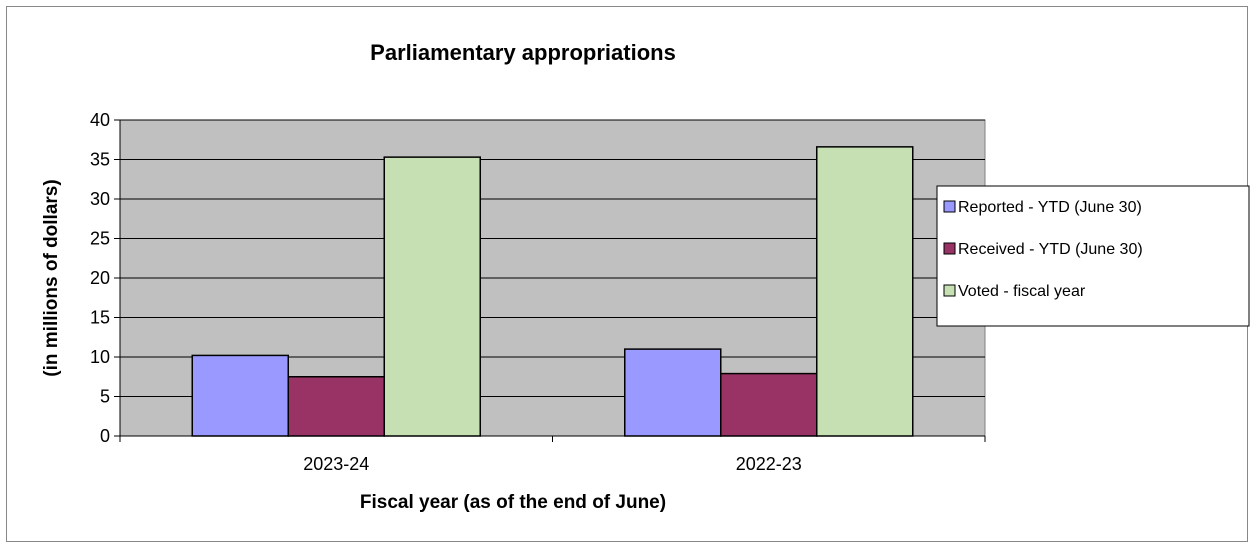 This screenshot has width=1252, height=546. I want to click on y-tick-label: 15, so click(100, 318).